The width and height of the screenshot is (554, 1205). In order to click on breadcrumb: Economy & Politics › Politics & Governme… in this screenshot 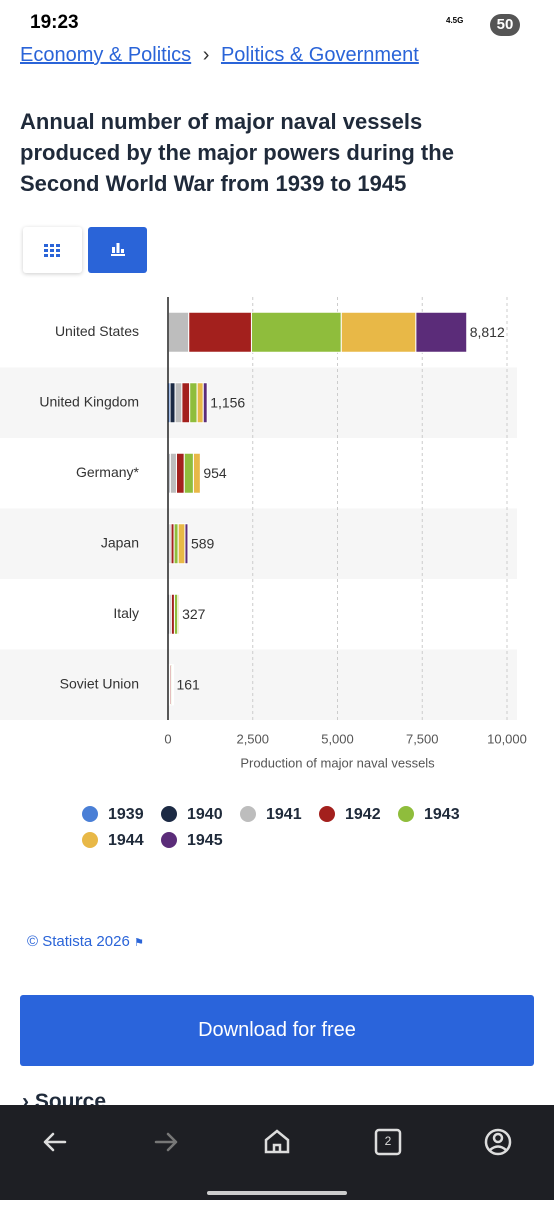, I will do `click(219, 55)`.